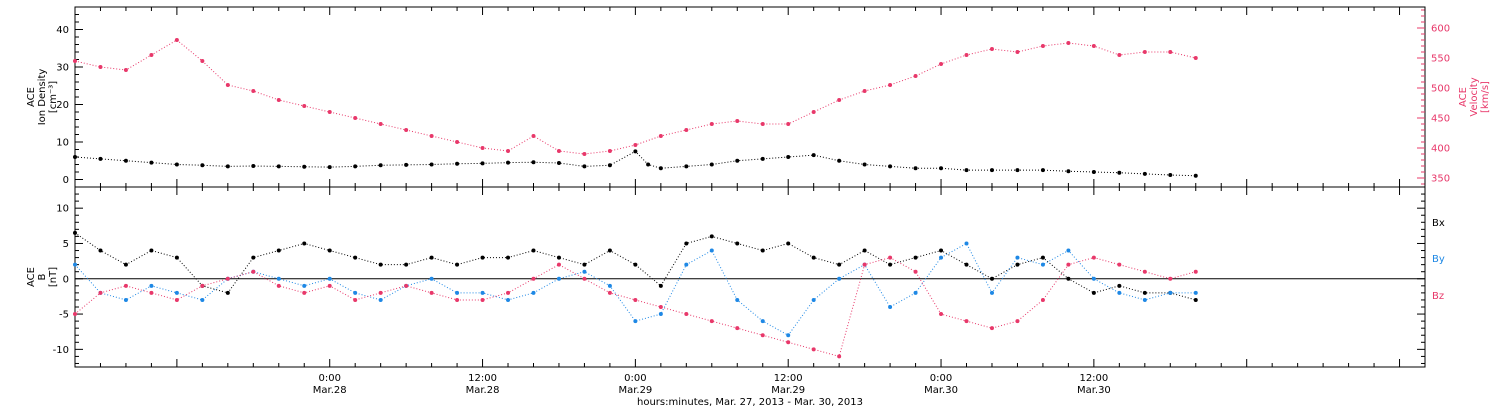  What do you see at coordinates (62, 30) in the screenshot?
I see `top-y-tick-label: 40` at bounding box center [62, 30].